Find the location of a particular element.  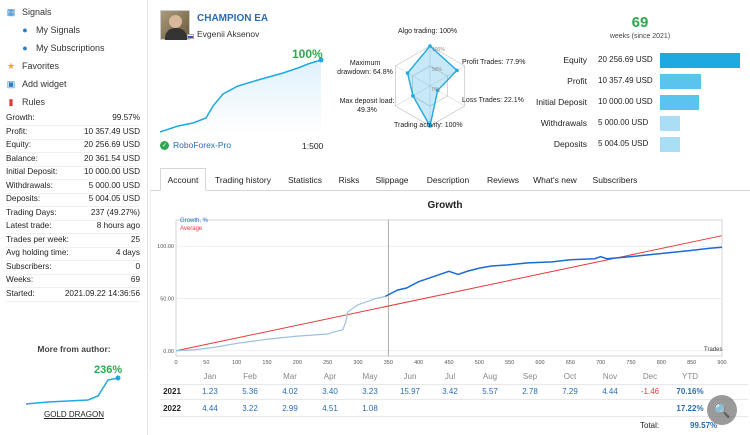

summary-label: Equity is located at coordinates (575, 60).